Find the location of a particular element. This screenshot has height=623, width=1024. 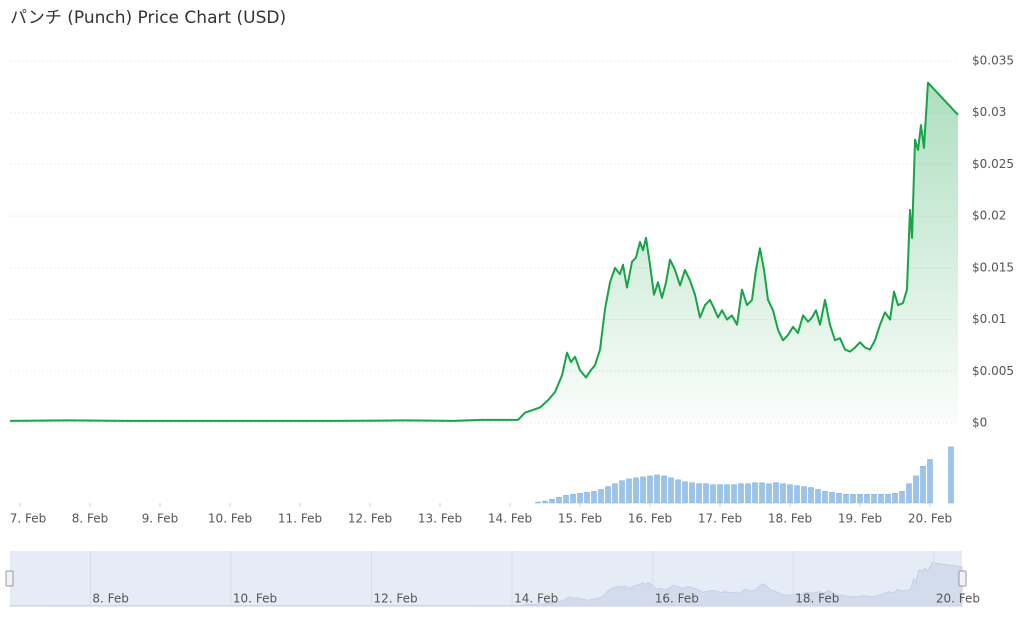

x-tick-label: 8. Feb is located at coordinates (90, 519).